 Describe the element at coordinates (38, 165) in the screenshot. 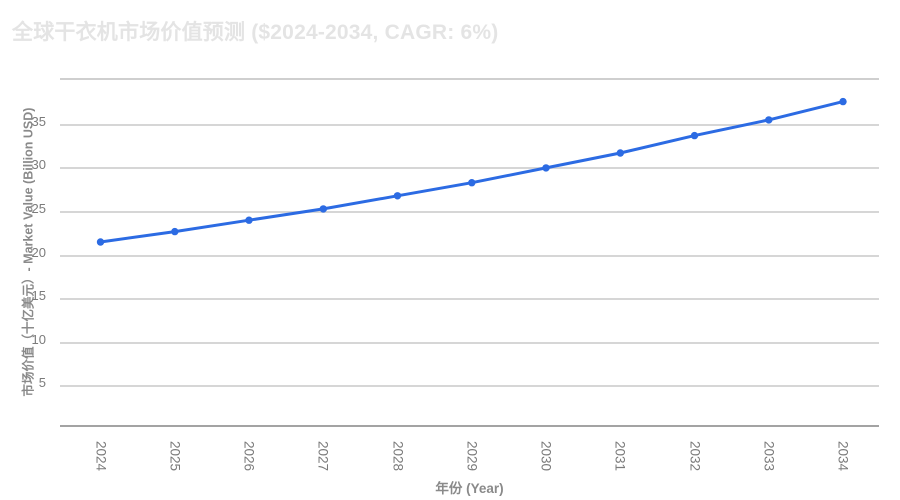

I see `y-tick-label: 30` at that location.